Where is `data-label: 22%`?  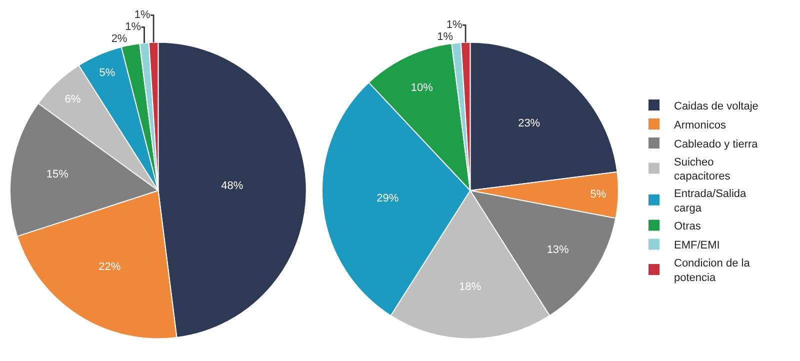
data-label: 22% is located at coordinates (109, 266).